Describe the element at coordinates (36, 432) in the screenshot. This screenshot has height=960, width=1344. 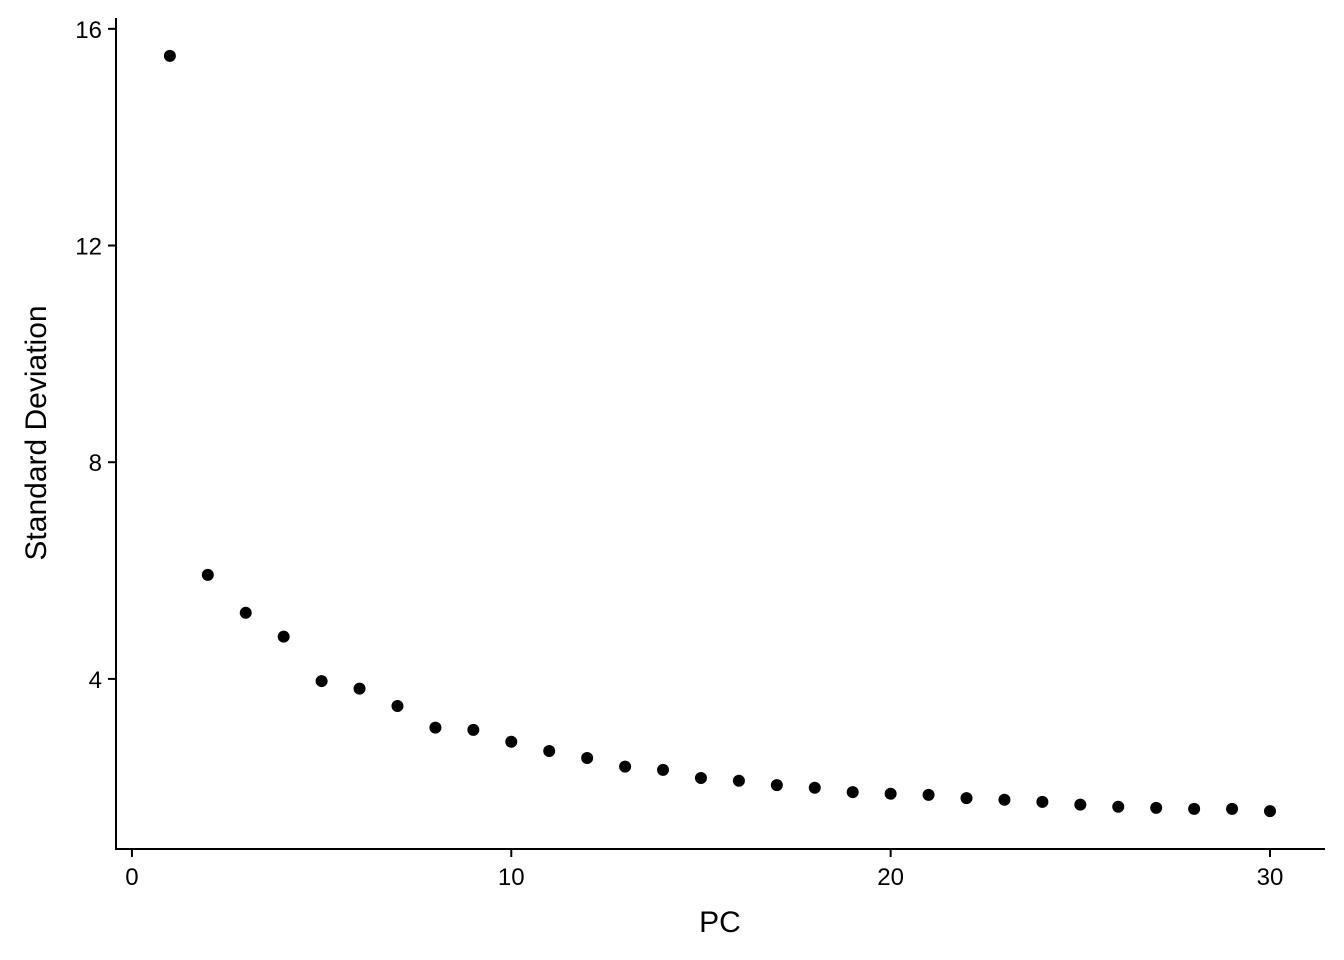
I see `y-axis-label: Standard Deviation` at that location.